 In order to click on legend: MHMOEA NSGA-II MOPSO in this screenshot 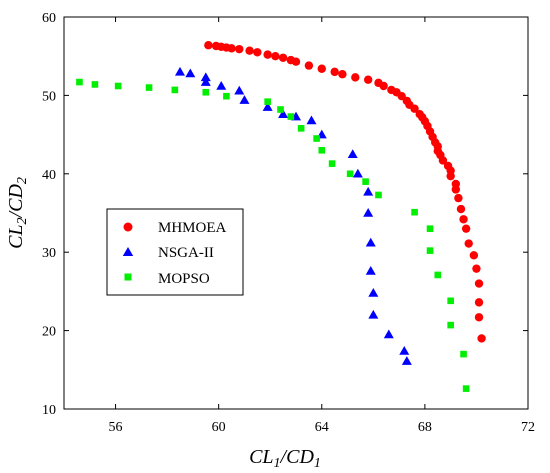, I will do `click(175, 252)`.